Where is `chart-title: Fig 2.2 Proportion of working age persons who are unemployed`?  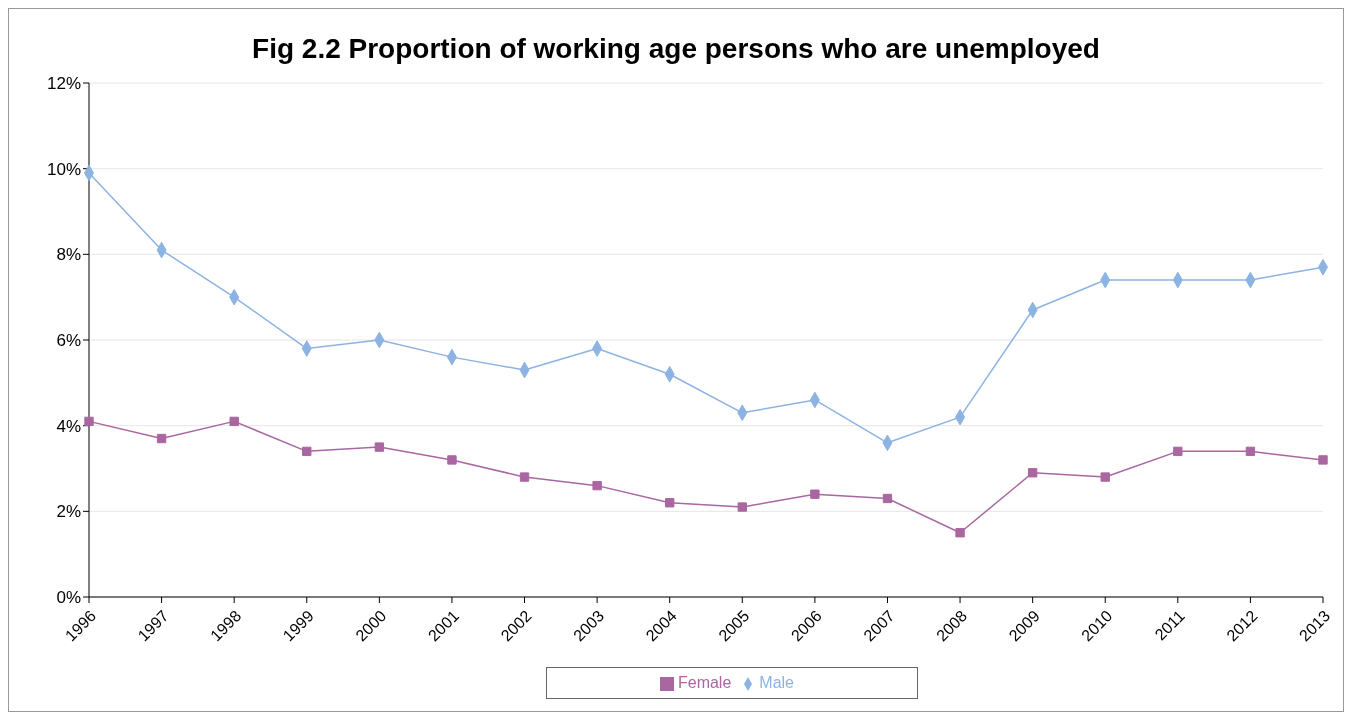
chart-title: Fig 2.2 Proportion of working age persons who are unemployed is located at coordinates (676, 49).